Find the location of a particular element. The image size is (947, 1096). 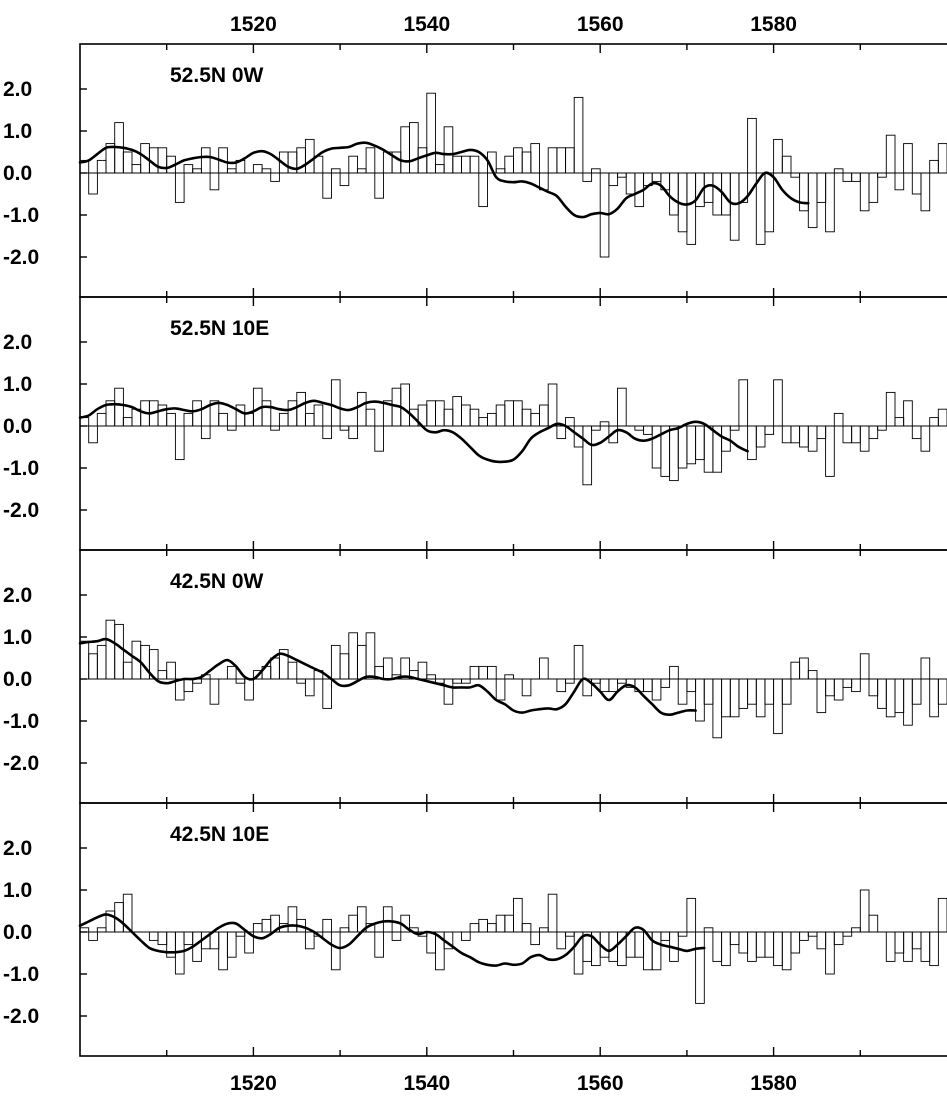

x-tick-label-top: 1580 is located at coordinates (773, 24).